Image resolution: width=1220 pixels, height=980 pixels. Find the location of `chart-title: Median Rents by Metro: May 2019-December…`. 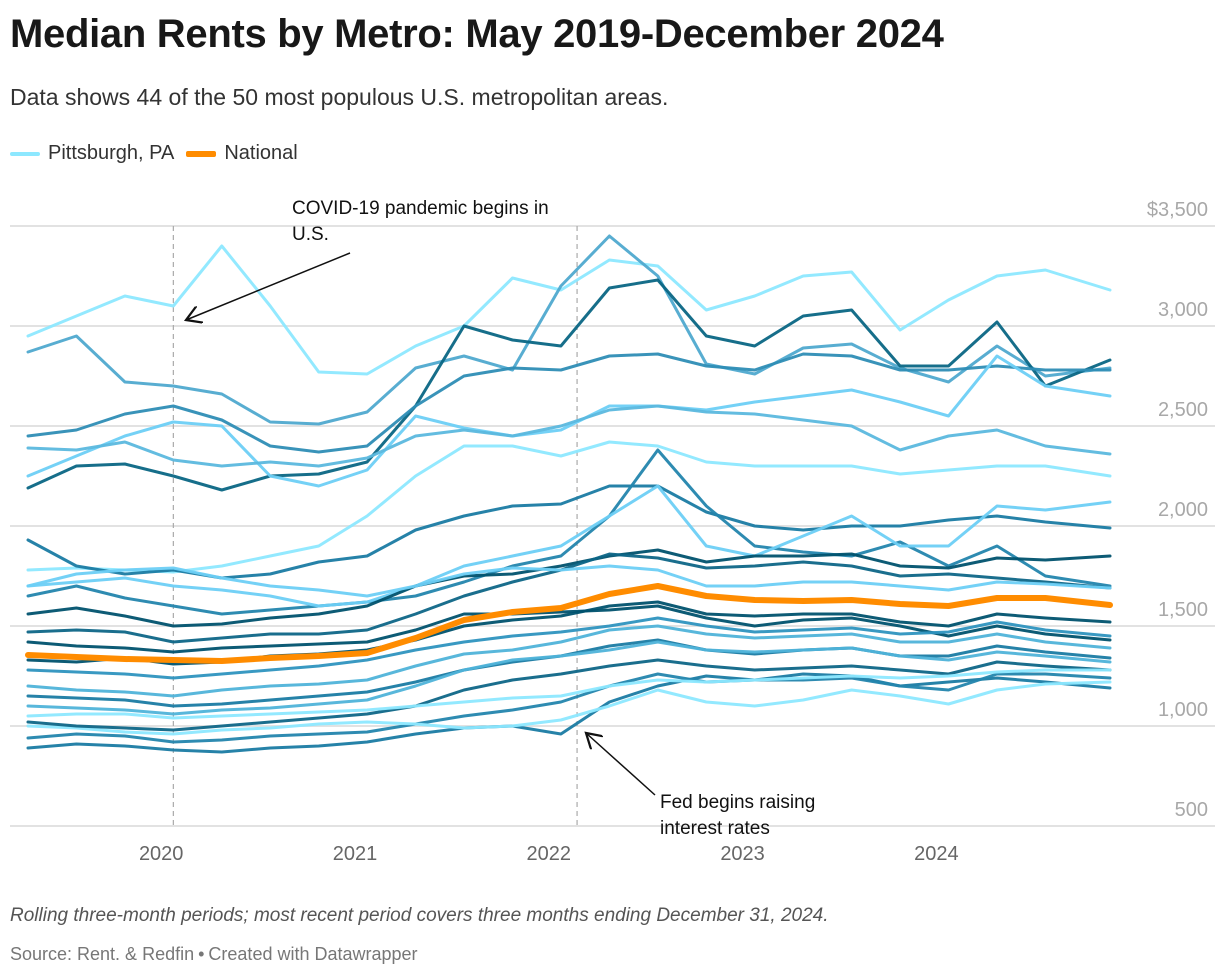

chart-title: Median Rents by Metro: May 2019-December… is located at coordinates (477, 34).